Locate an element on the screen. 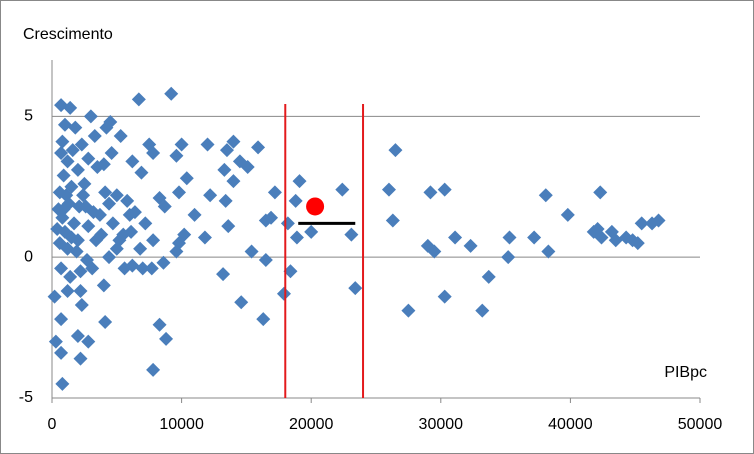  x-tick-label: 20000 is located at coordinates (311, 424).